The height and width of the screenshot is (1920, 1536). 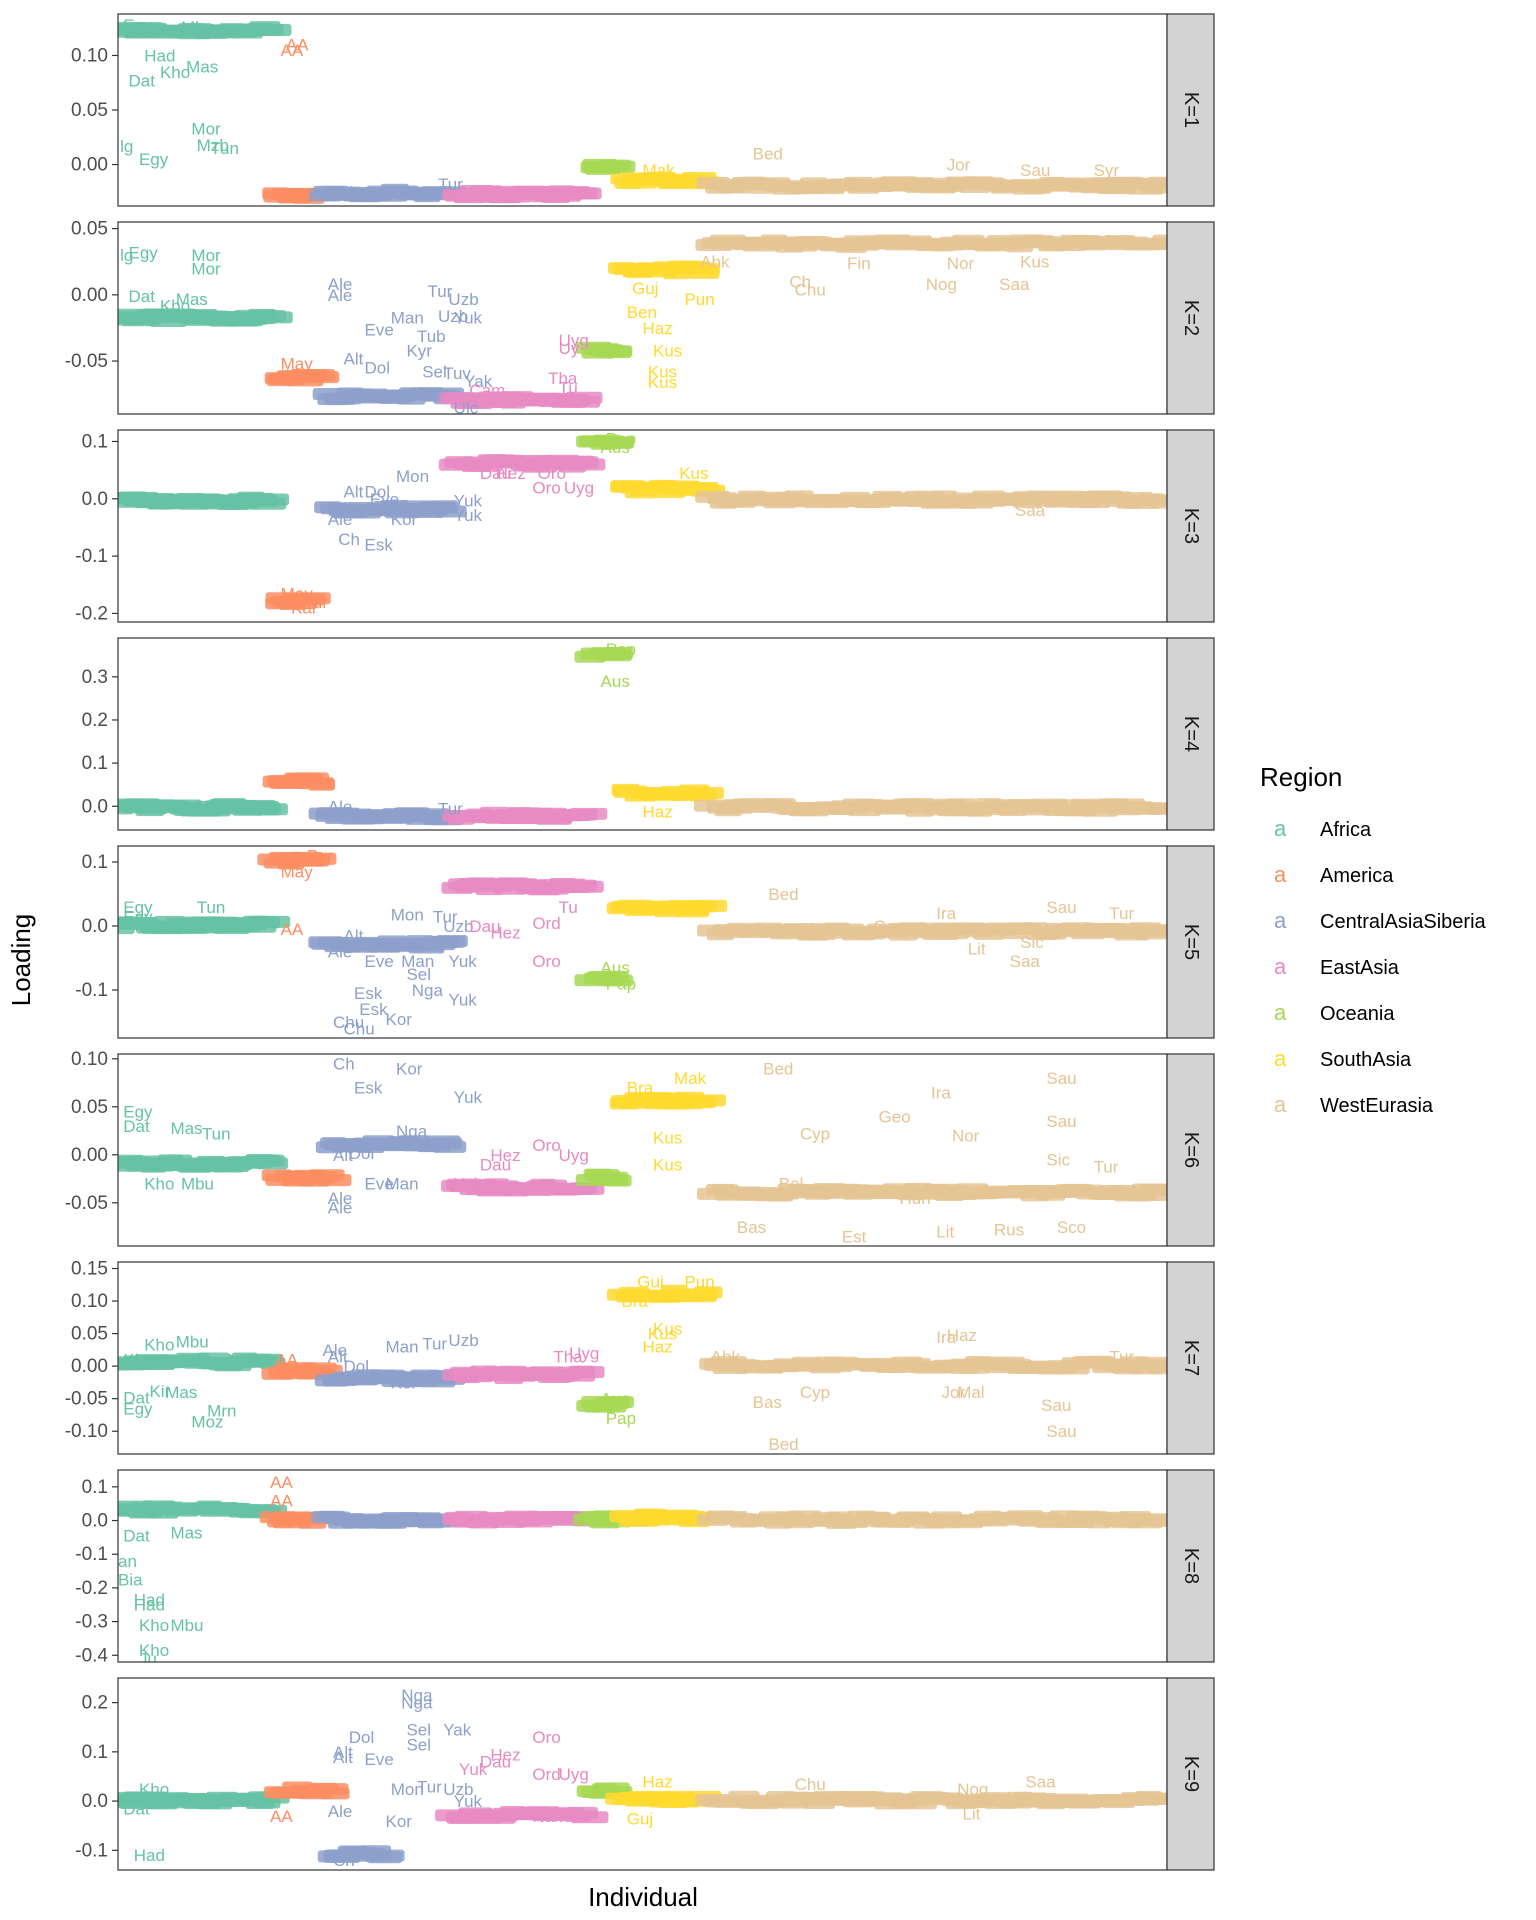 I want to click on point-label: Kar, so click(x=304, y=608).